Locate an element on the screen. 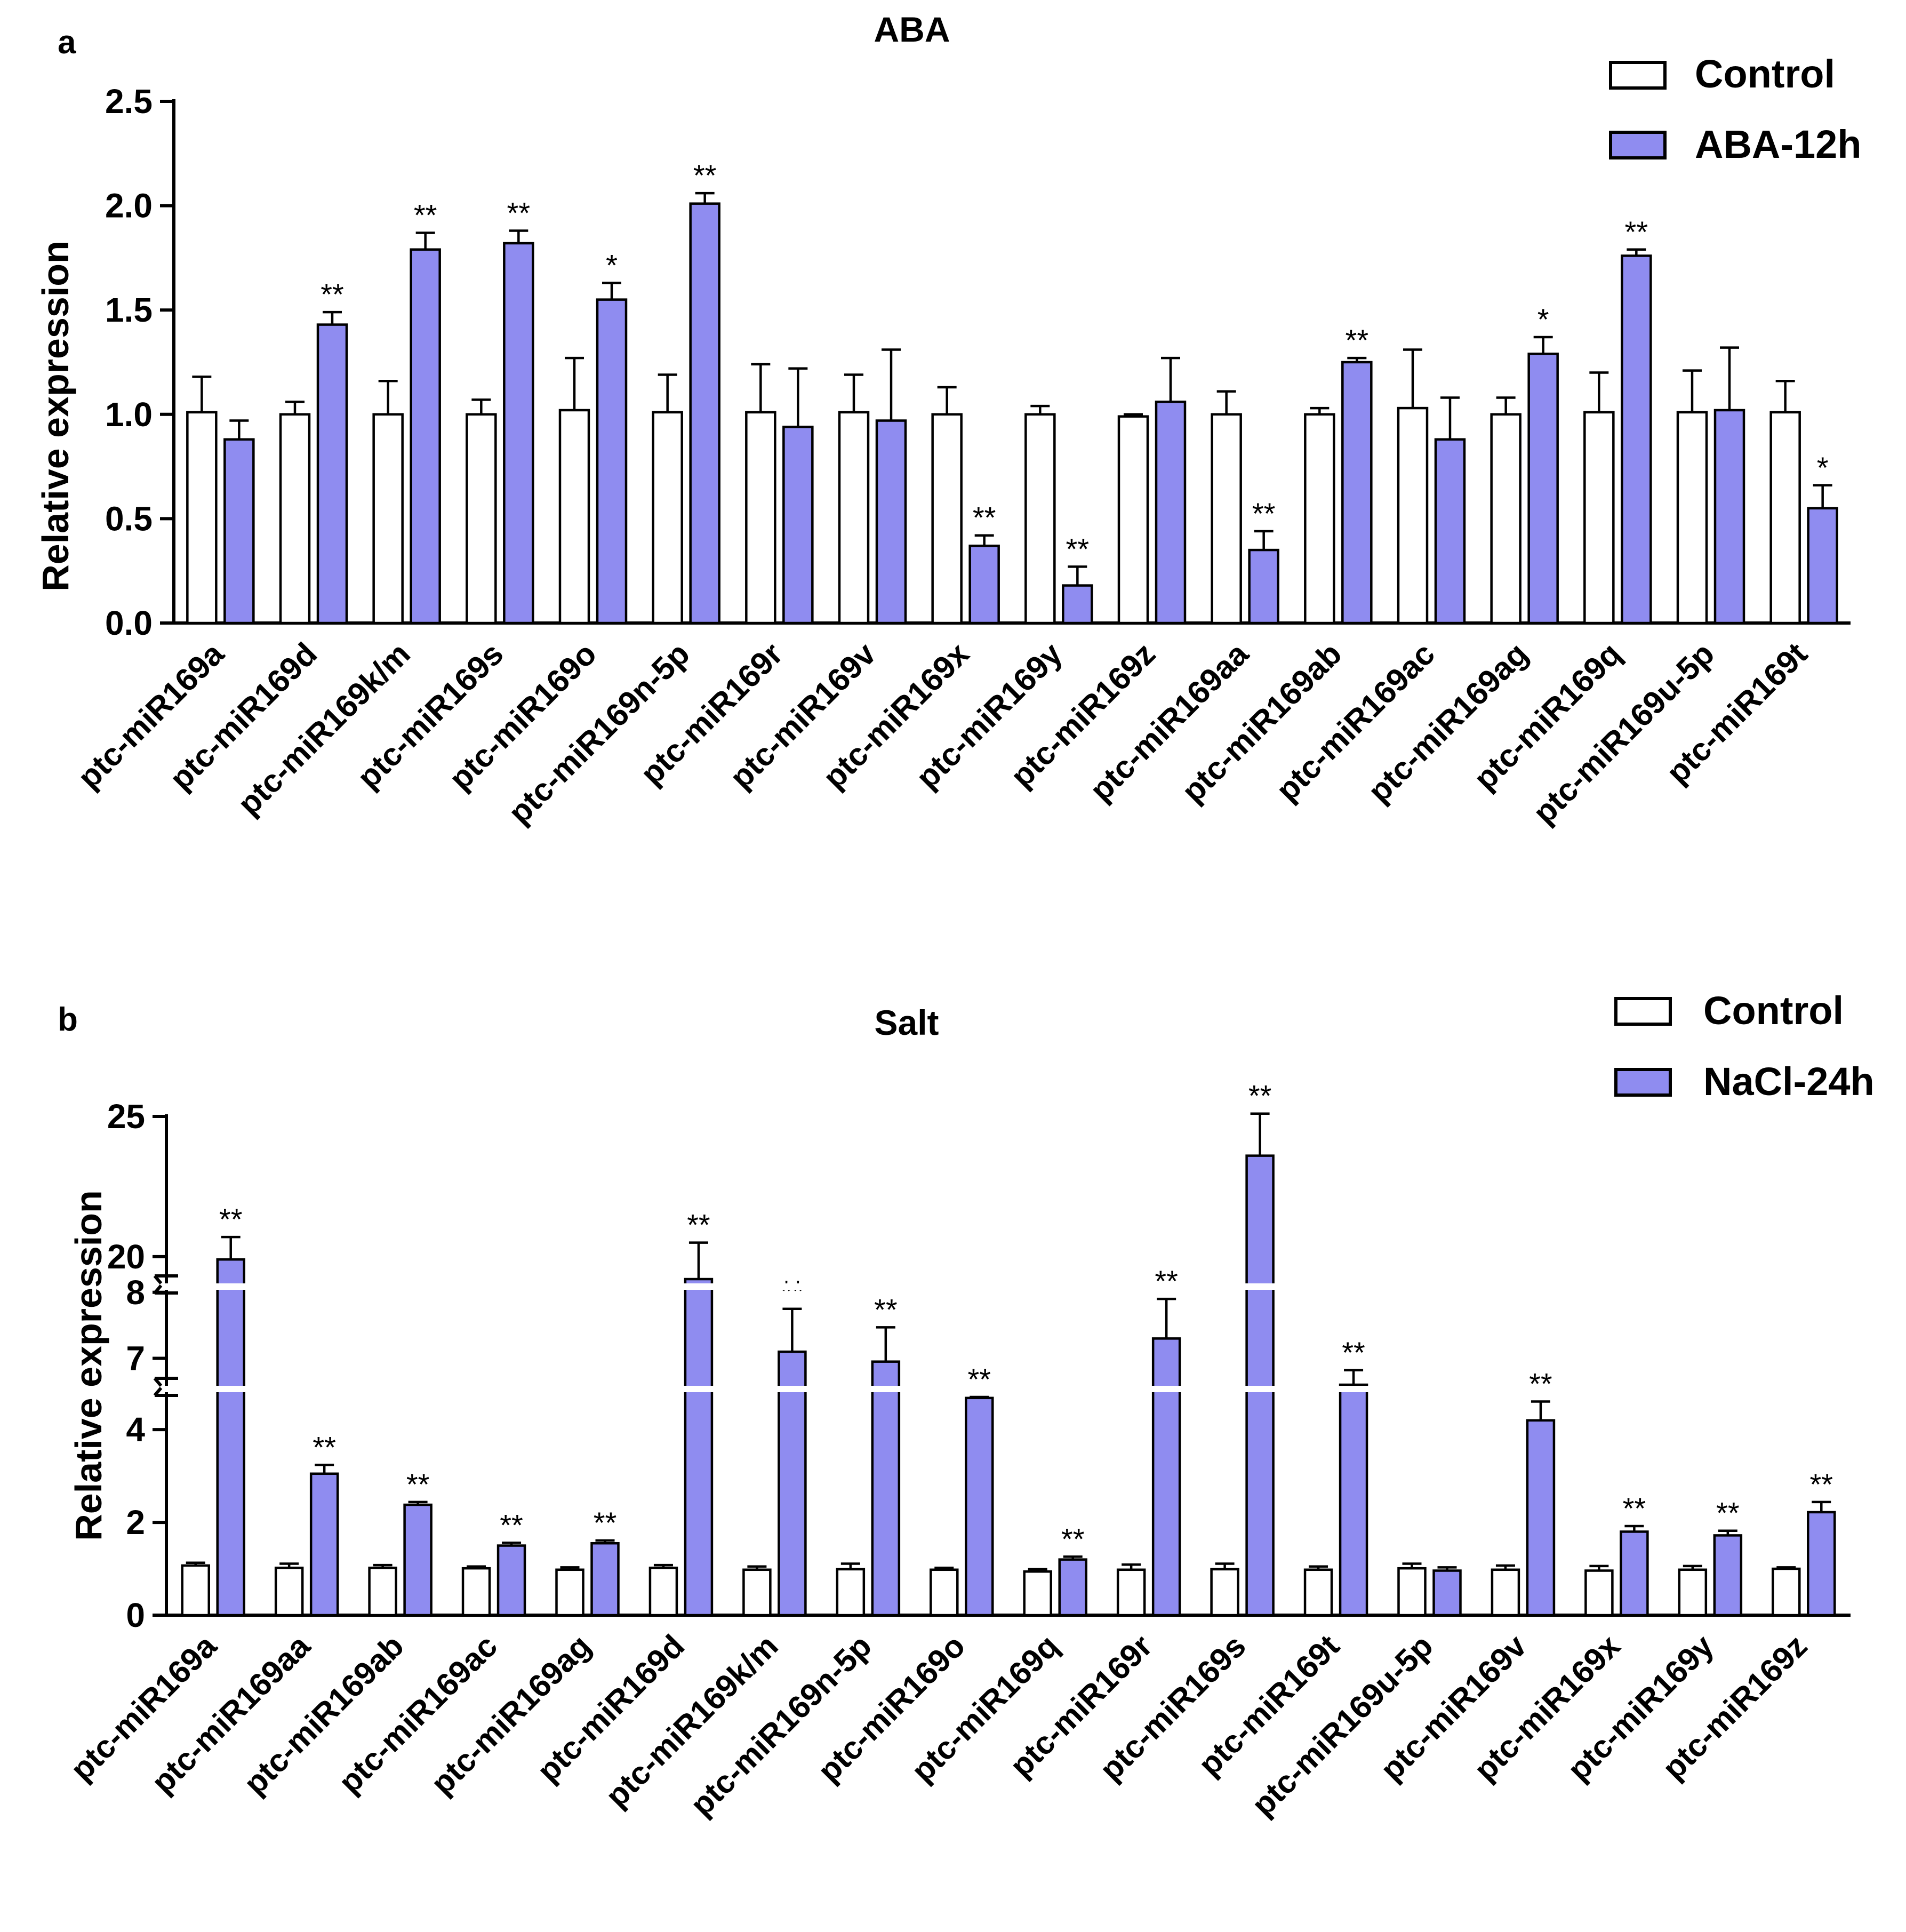  y-tick-label: 2.5 is located at coordinates (129, 101).